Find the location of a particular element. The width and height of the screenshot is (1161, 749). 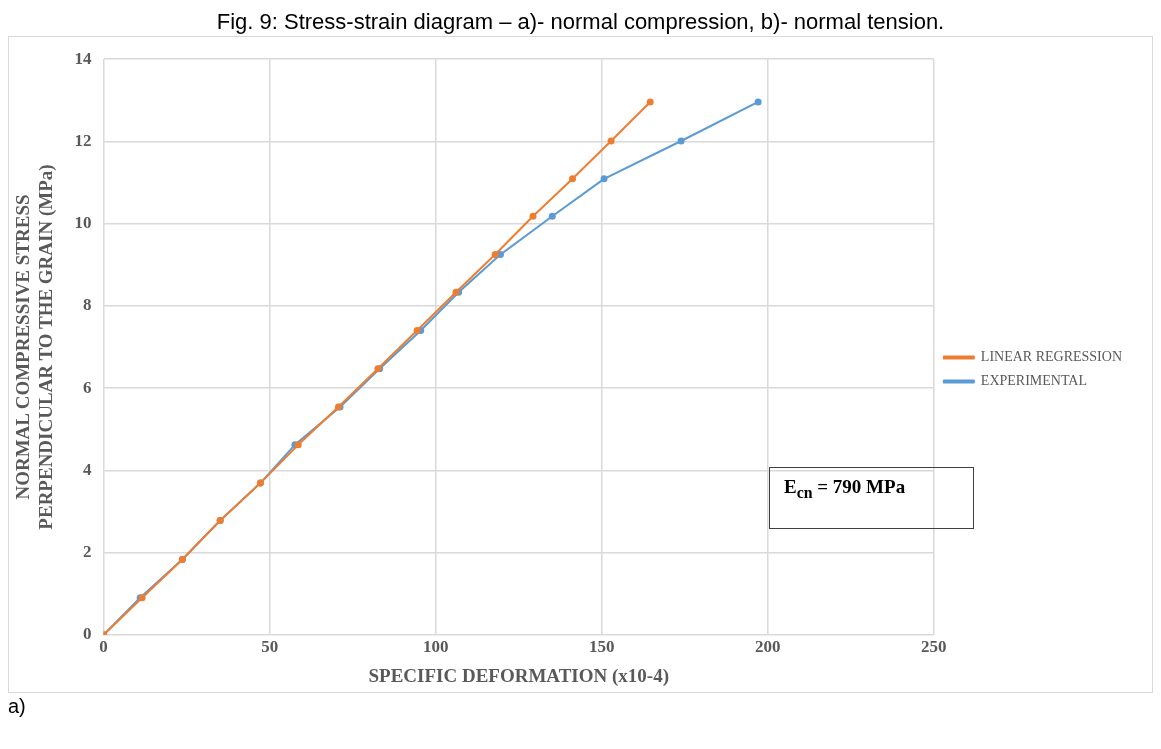

legend-label: EXPERIMENTAL is located at coordinates (1034, 381).